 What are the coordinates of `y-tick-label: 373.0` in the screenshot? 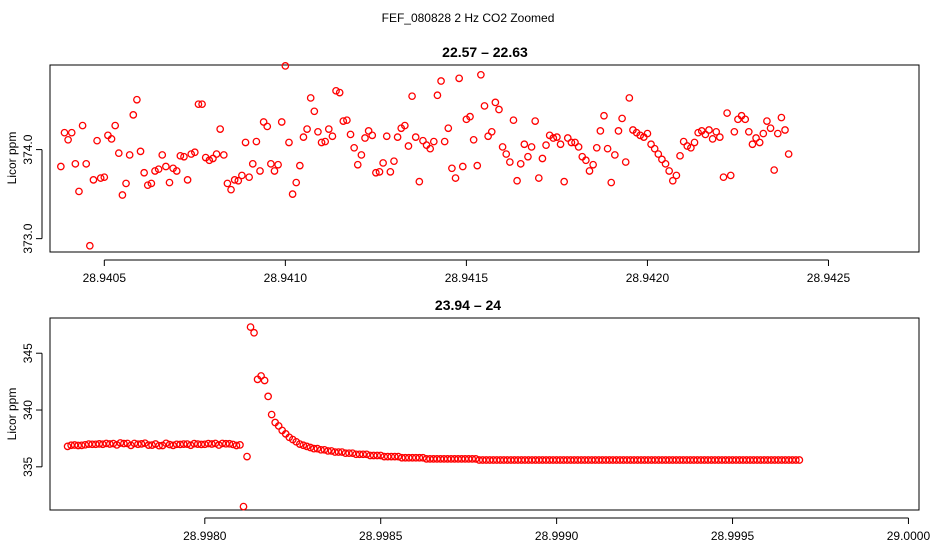 It's located at (28, 238).